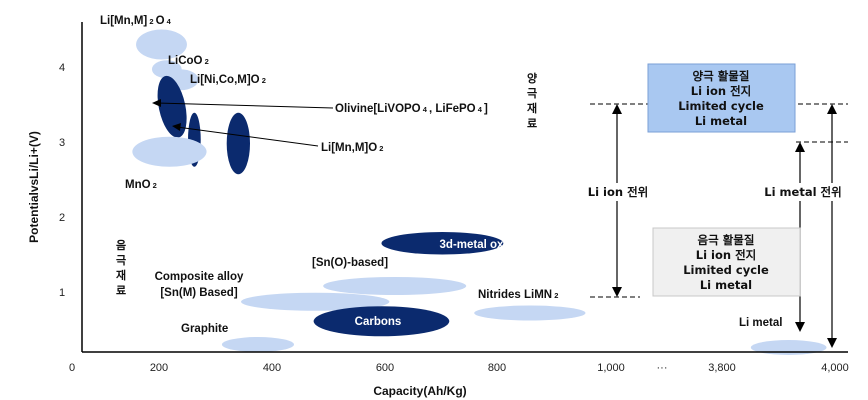 This screenshot has width=868, height=400. I want to click on y-tick-label: 1, so click(62, 293).